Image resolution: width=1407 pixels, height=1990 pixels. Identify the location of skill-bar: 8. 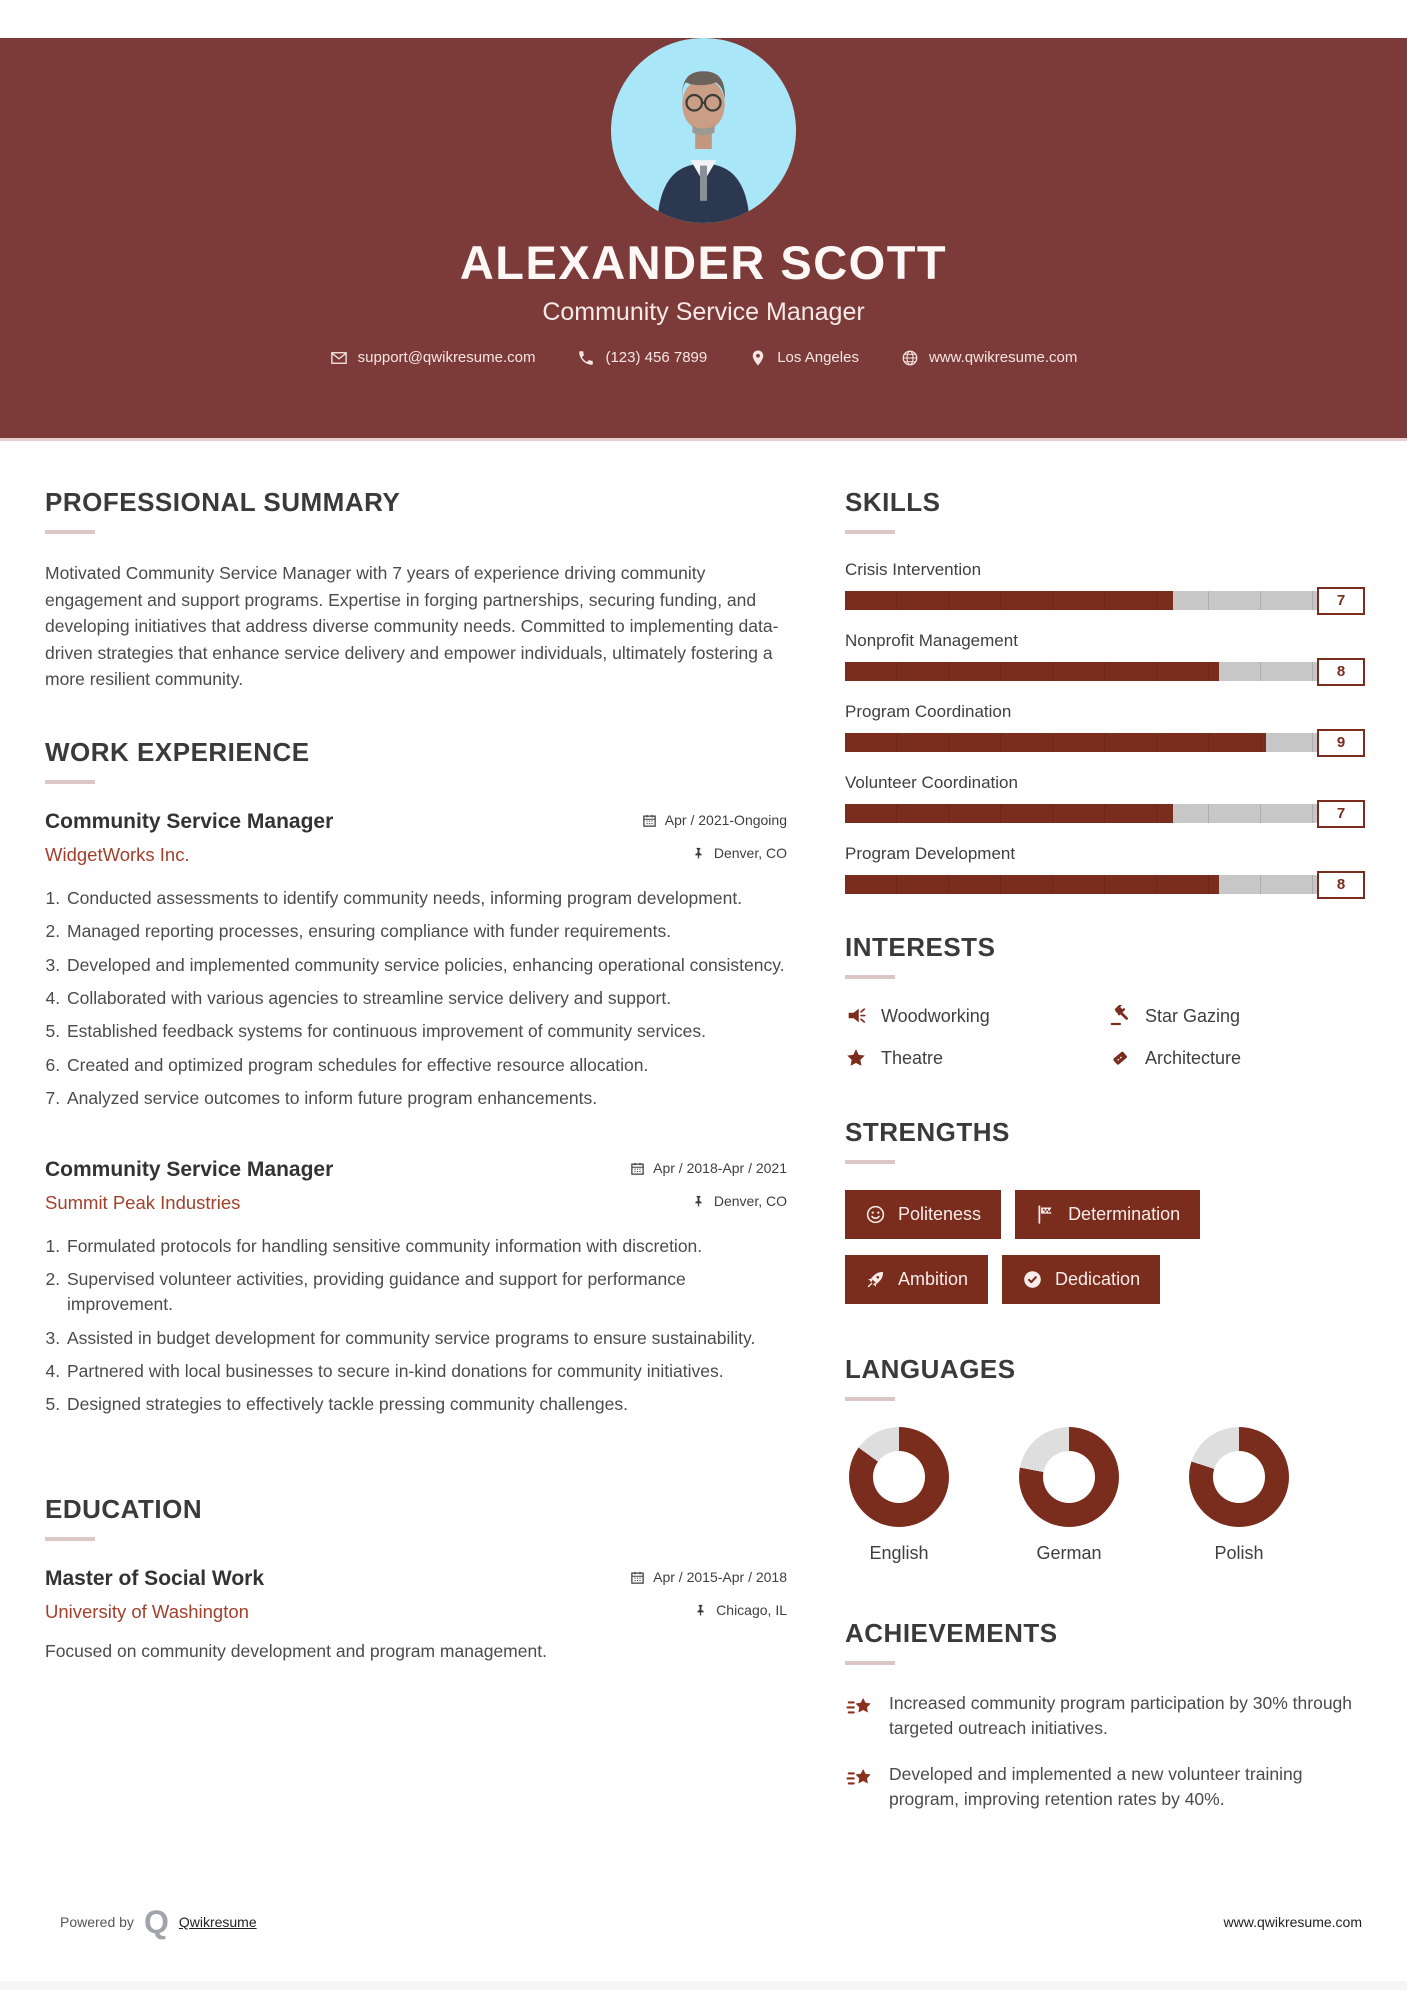
(1105, 884).